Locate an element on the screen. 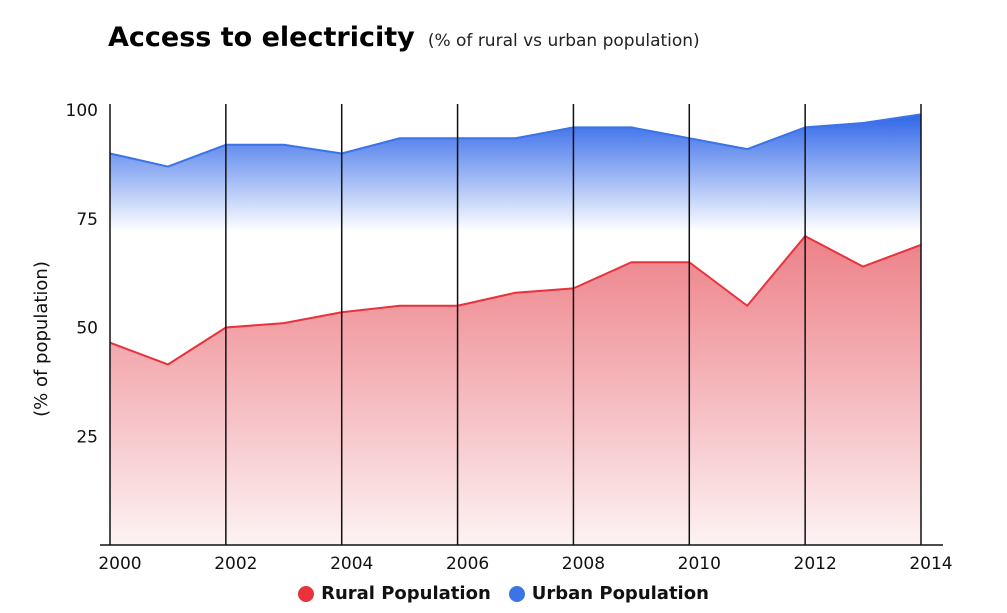 This screenshot has width=1007, height=613. x-tick-label-2010: 2010 is located at coordinates (699, 564).